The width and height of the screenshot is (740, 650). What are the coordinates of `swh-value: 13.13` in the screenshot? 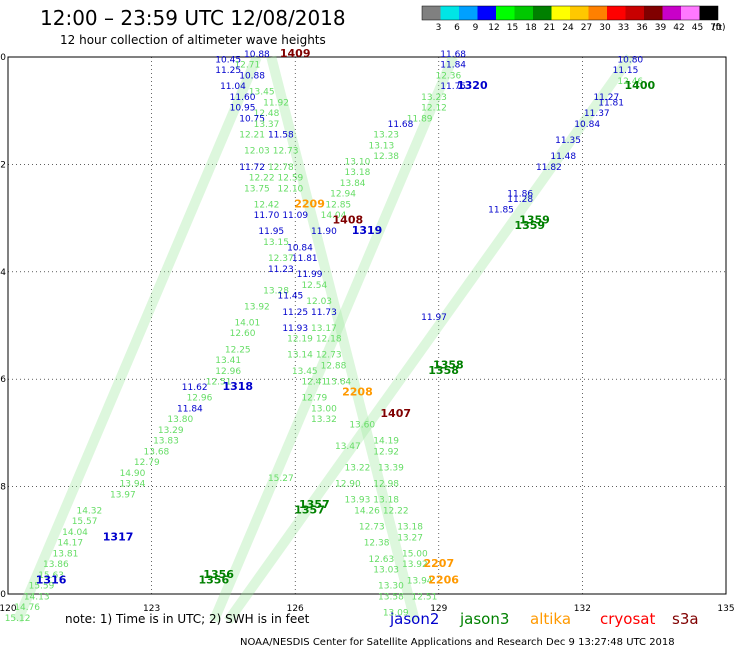 It's located at (381, 146).